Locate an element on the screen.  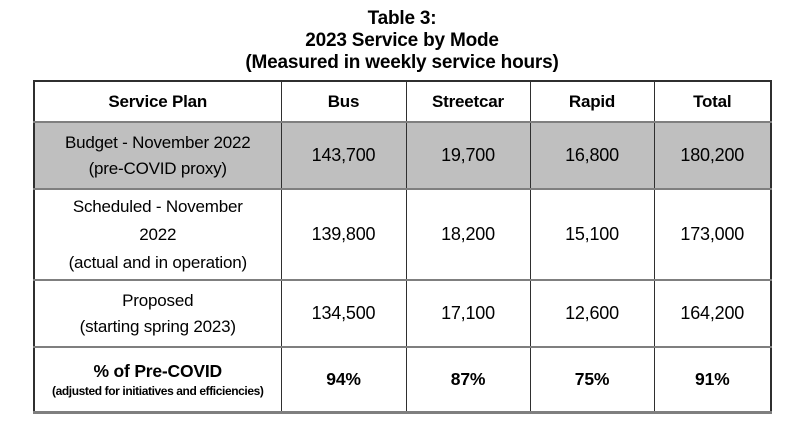
cell-pct-streetcar: 87% is located at coordinates (468, 379).